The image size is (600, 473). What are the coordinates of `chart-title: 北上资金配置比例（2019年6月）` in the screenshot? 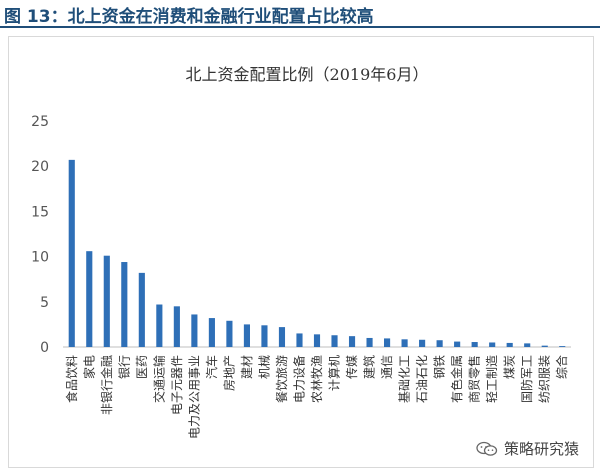 It's located at (307, 74).